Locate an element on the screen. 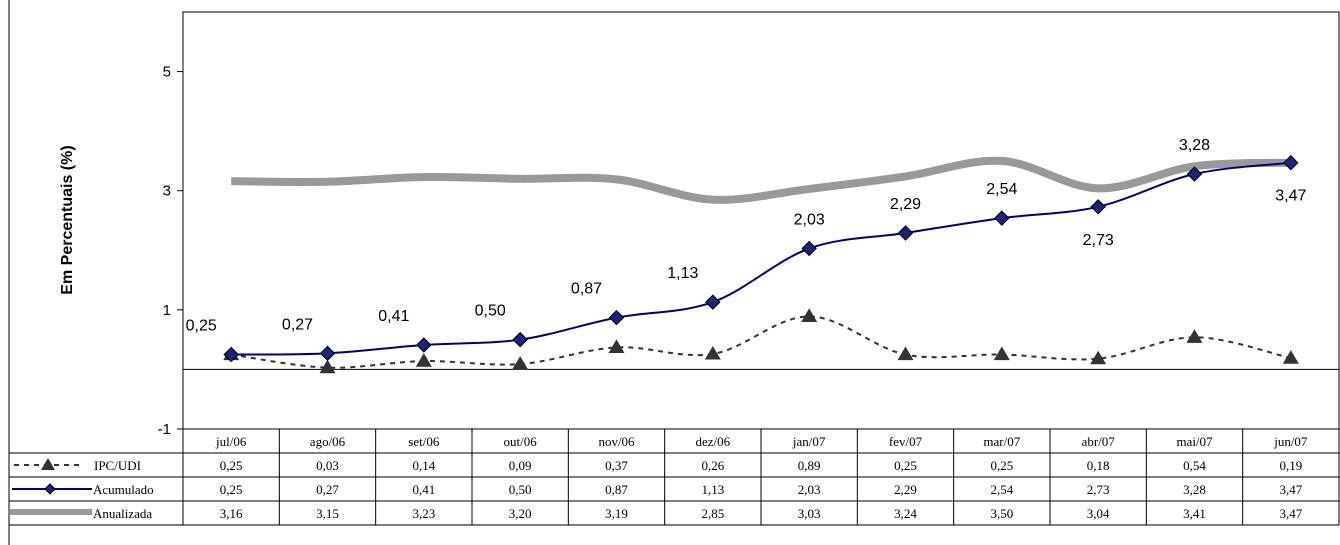 The image size is (1340, 545). category-label: jan/07 is located at coordinates (809, 441).